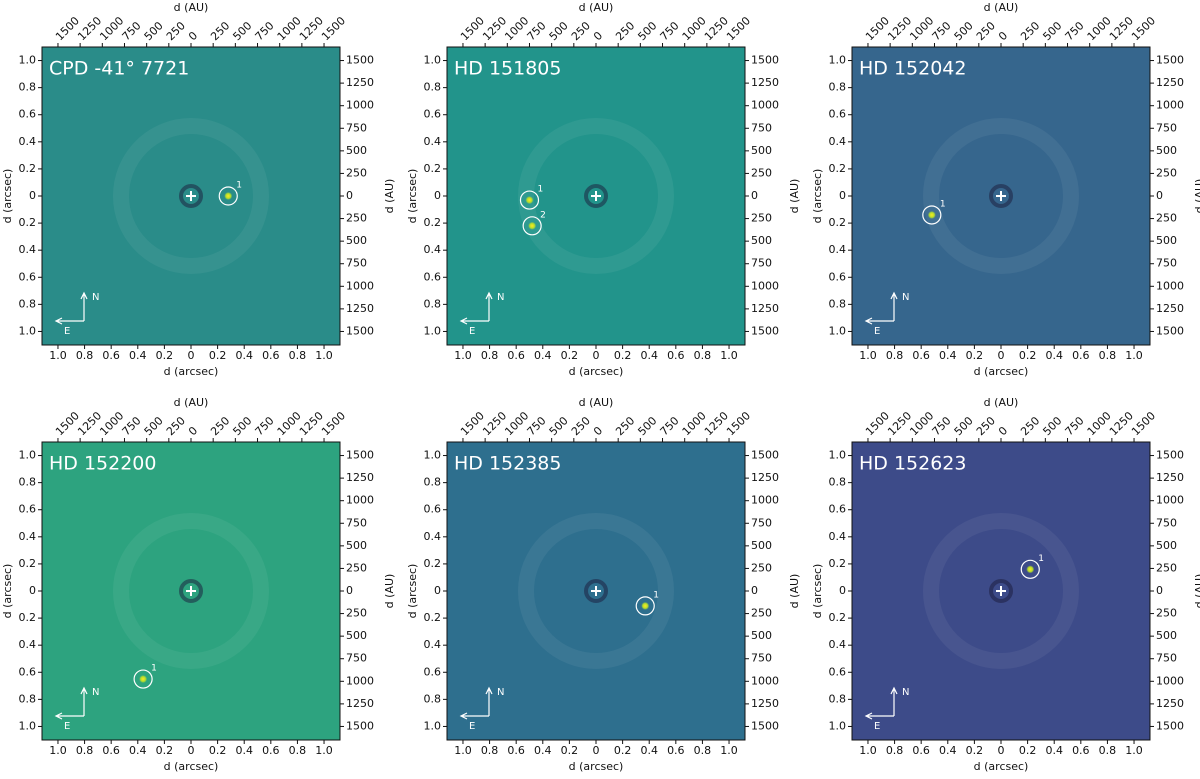 Image resolution: width=1200 pixels, height=779 pixels. Describe the element at coordinates (913, 464) in the screenshot. I see `panel-title: HD 152623` at that location.